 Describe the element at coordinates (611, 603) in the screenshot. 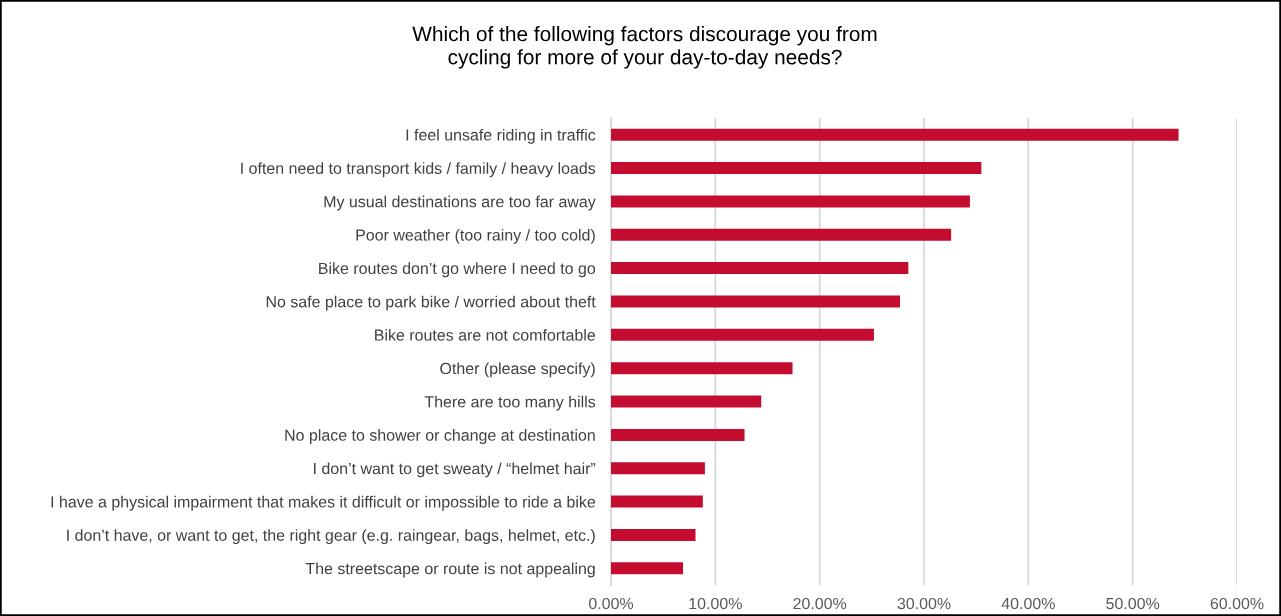

I see `x-tick-label: 0.00%` at that location.